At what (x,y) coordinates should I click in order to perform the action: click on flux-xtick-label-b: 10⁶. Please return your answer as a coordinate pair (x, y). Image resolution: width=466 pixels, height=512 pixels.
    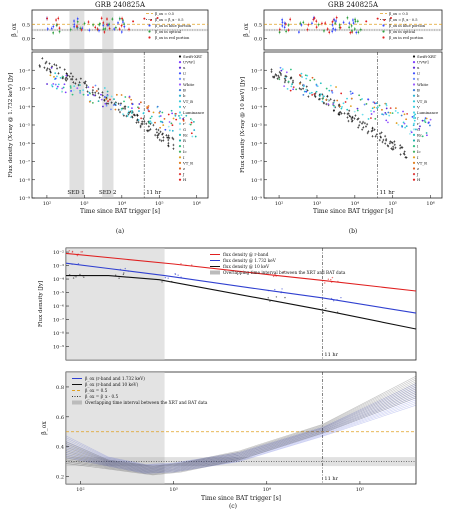
    Looking at the image, I should click on (430, 204).